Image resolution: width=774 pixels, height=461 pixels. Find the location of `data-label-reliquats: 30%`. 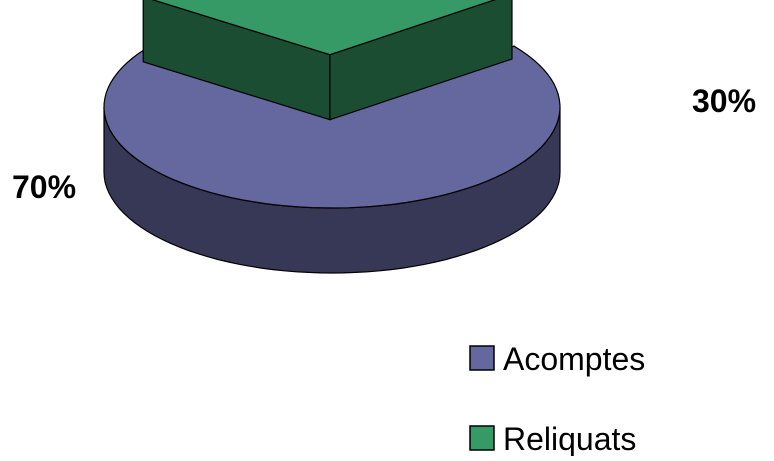

data-label-reliquats: 30% is located at coordinates (724, 101).